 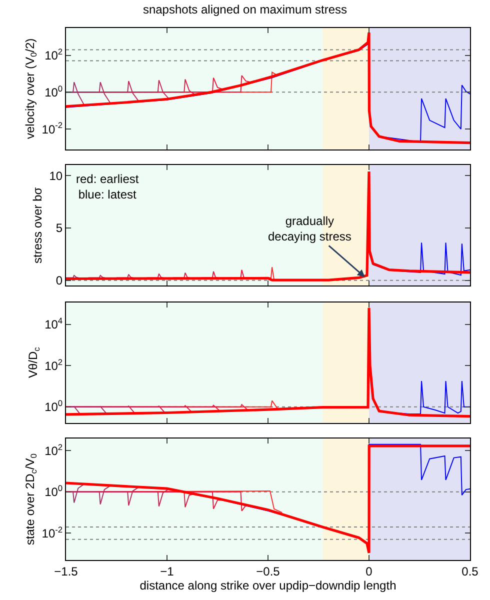 I want to click on y-axis-title: stress over bσ, so click(x=37, y=225).